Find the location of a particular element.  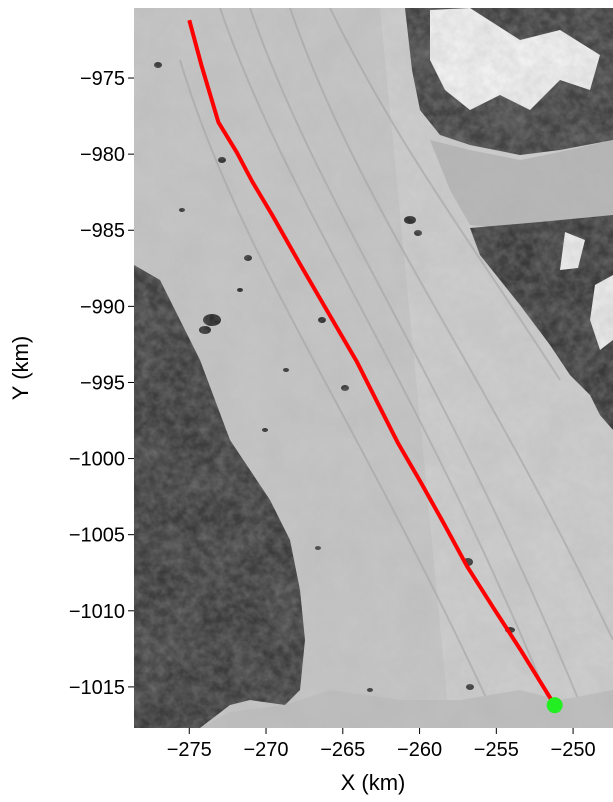

x-tick-label: −275 is located at coordinates (189, 750).